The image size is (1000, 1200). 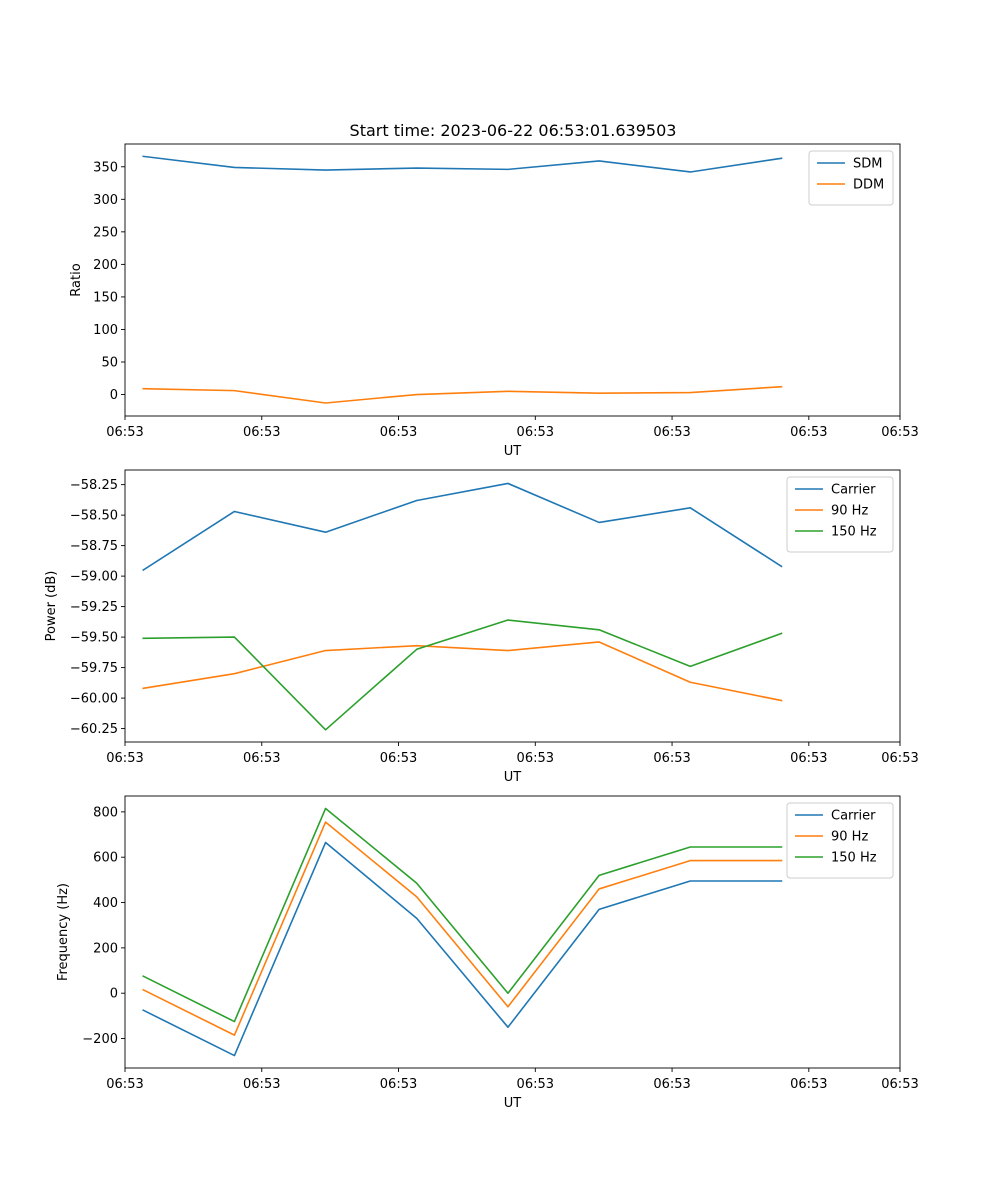 What do you see at coordinates (105, 232) in the screenshot?
I see `y-tick-label: 250` at bounding box center [105, 232].